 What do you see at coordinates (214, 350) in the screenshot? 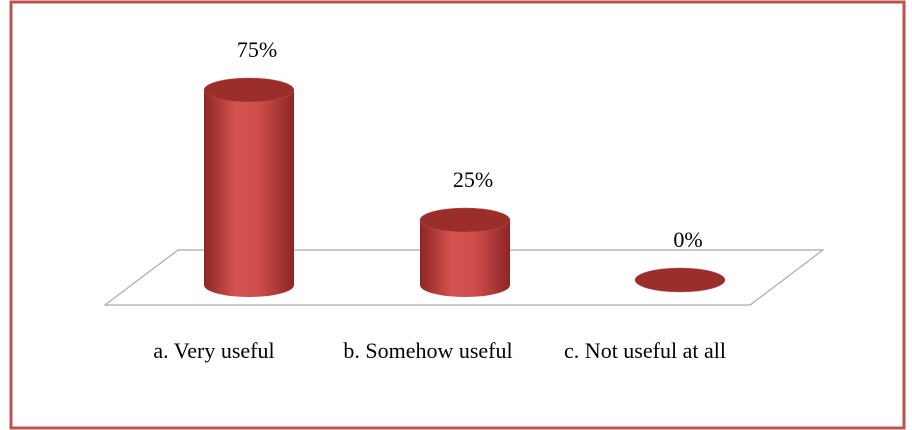
I see `category-label: a. Very useful` at bounding box center [214, 350].